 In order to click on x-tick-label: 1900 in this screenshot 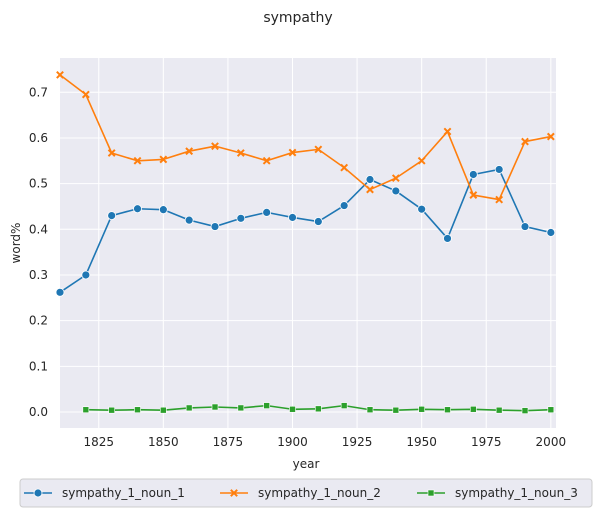, I will do `click(292, 442)`.